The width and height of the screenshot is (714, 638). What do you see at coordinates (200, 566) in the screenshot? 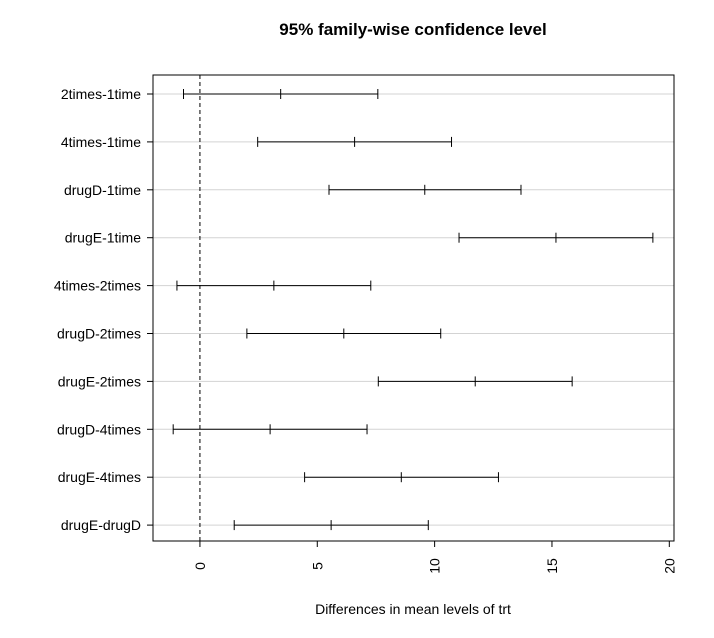
I see `x-tick-label: 0` at bounding box center [200, 566].